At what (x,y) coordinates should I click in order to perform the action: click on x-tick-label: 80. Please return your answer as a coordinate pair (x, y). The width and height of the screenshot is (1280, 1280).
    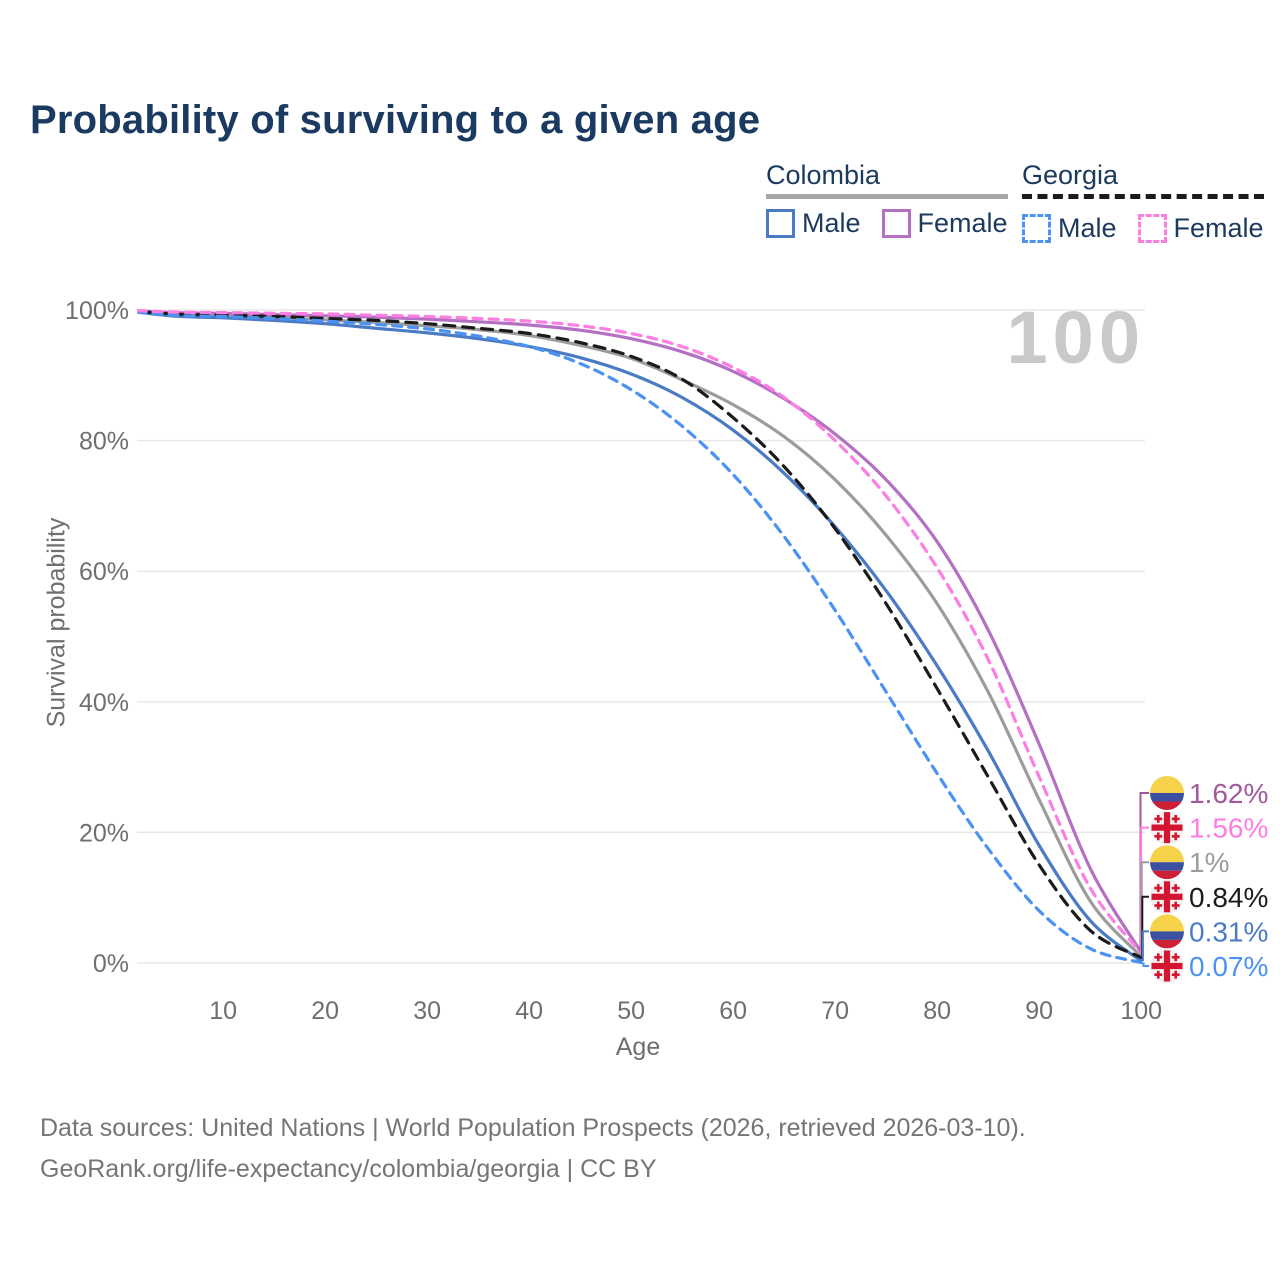
    Looking at the image, I should click on (937, 1011).